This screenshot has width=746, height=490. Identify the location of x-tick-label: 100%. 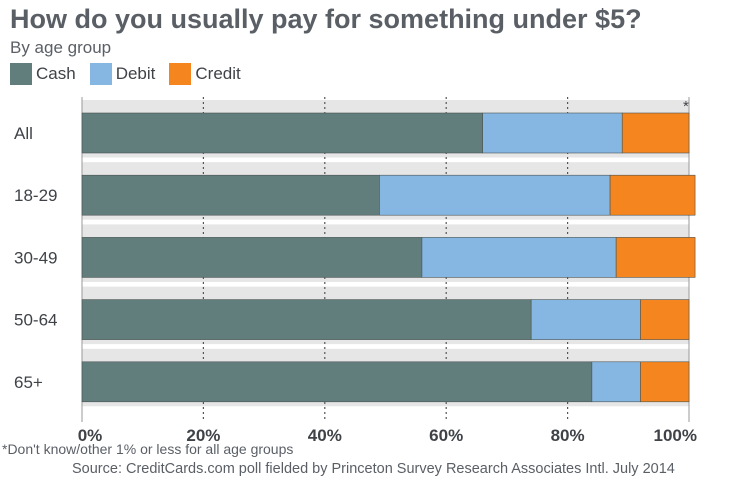
(675, 435).